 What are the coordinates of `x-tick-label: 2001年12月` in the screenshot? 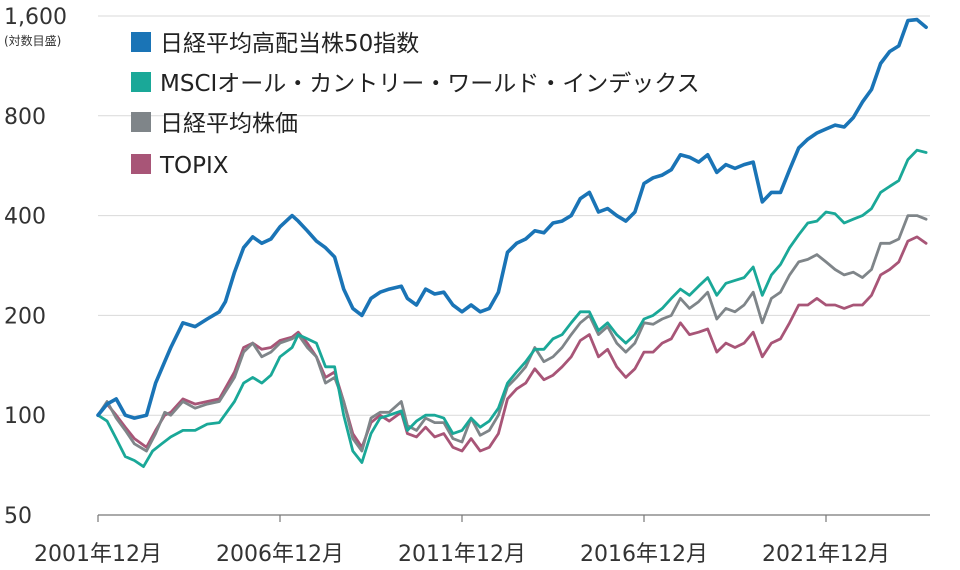 It's located at (98, 554).